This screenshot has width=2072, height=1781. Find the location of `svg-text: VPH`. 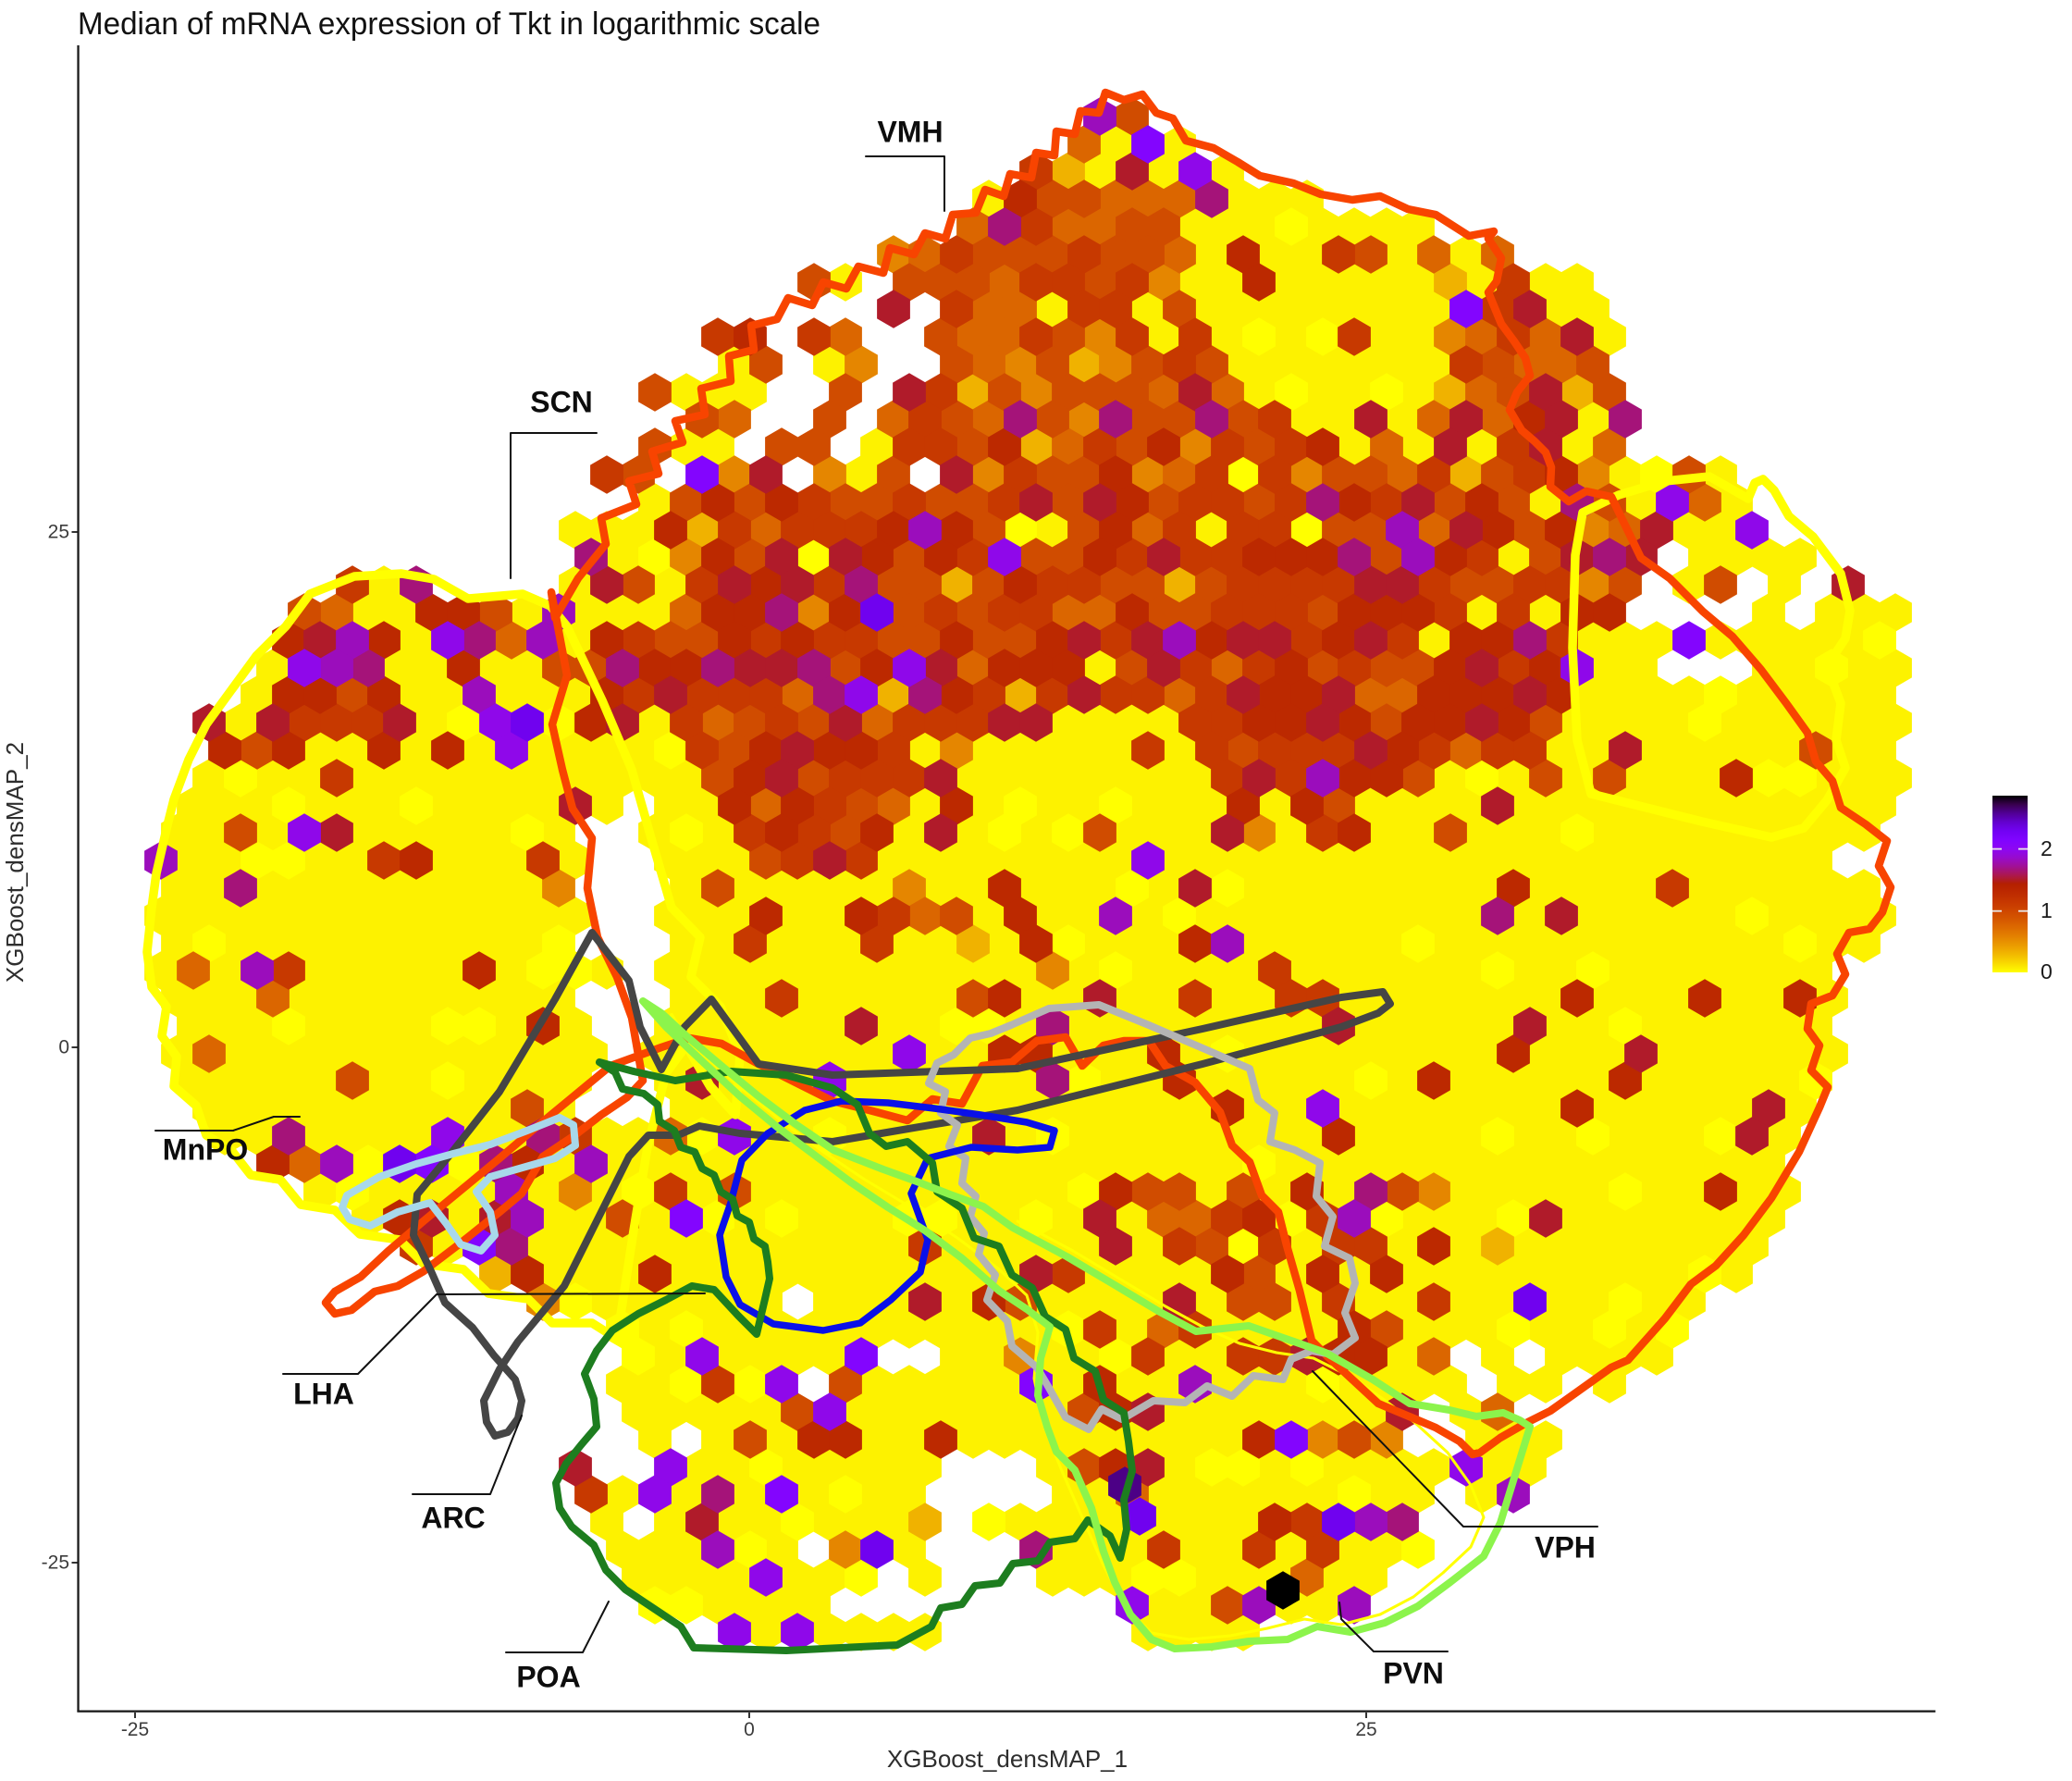

svg-text: VPH is located at coordinates (1566, 1547).